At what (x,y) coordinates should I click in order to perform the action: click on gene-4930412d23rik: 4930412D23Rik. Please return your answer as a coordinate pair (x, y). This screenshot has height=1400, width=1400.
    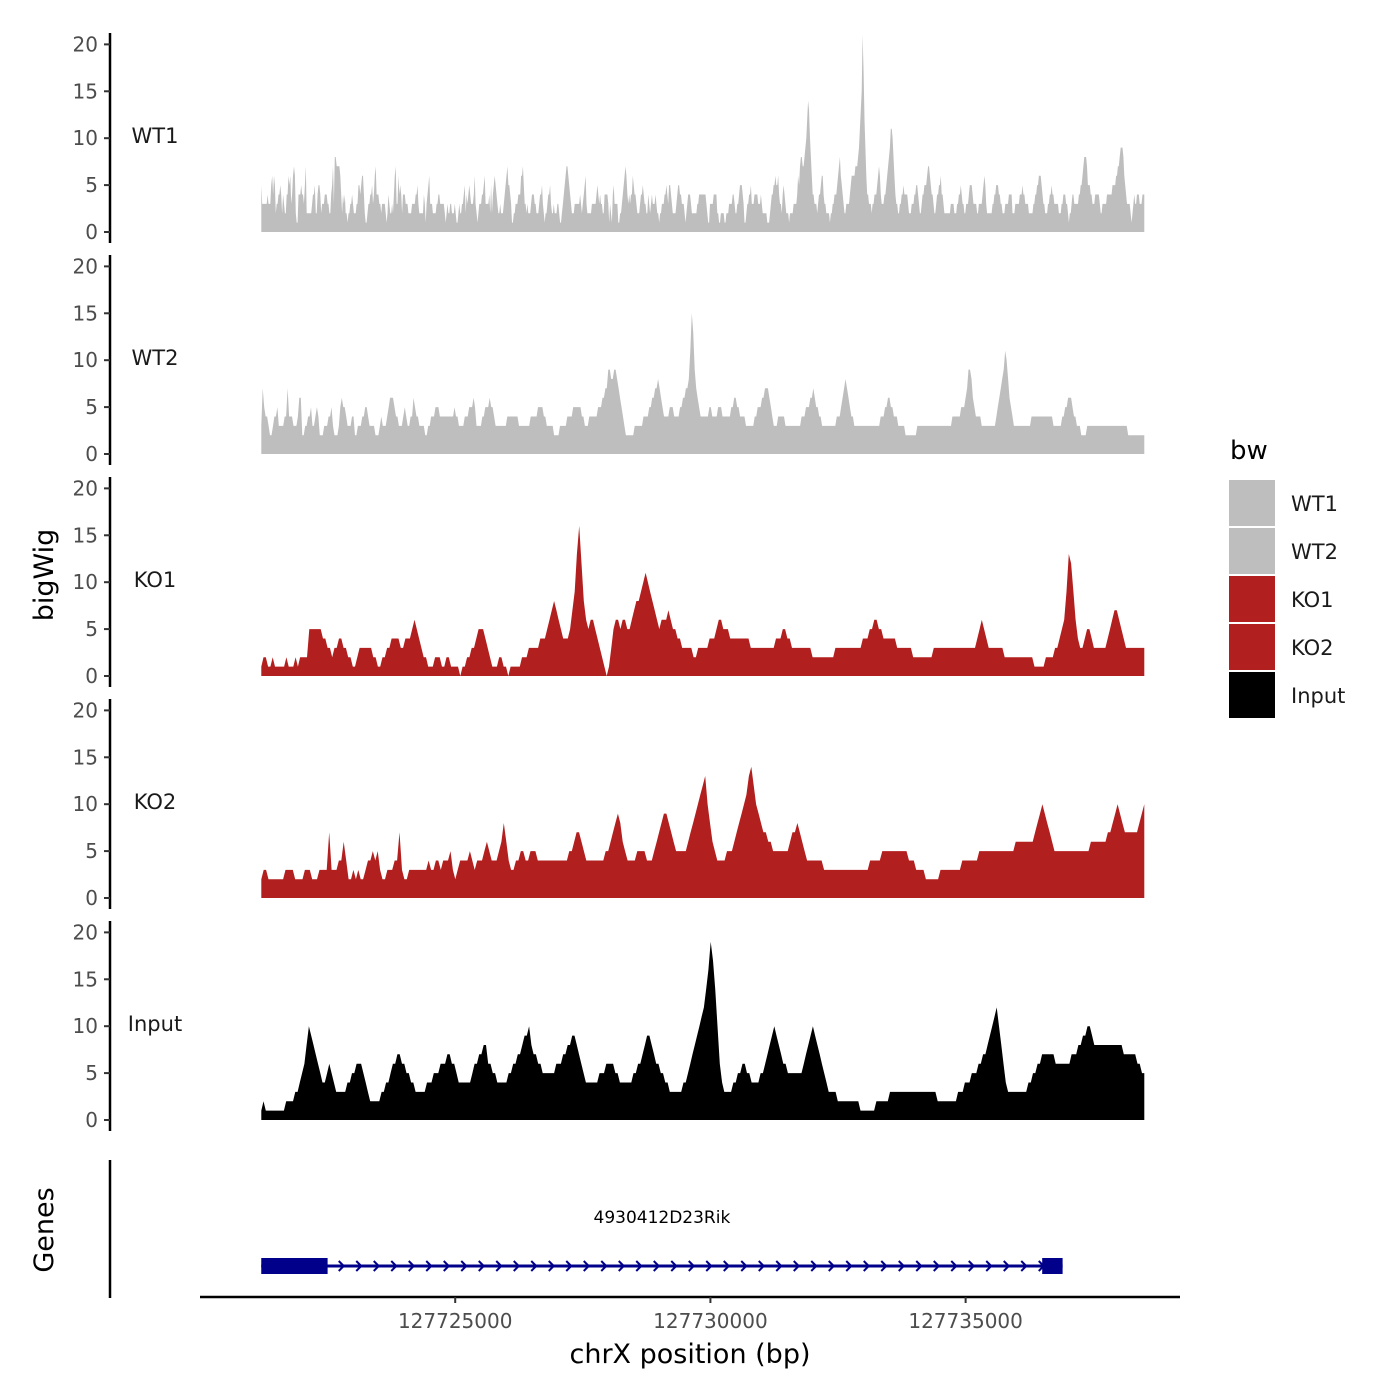
    Looking at the image, I should click on (662, 1241).